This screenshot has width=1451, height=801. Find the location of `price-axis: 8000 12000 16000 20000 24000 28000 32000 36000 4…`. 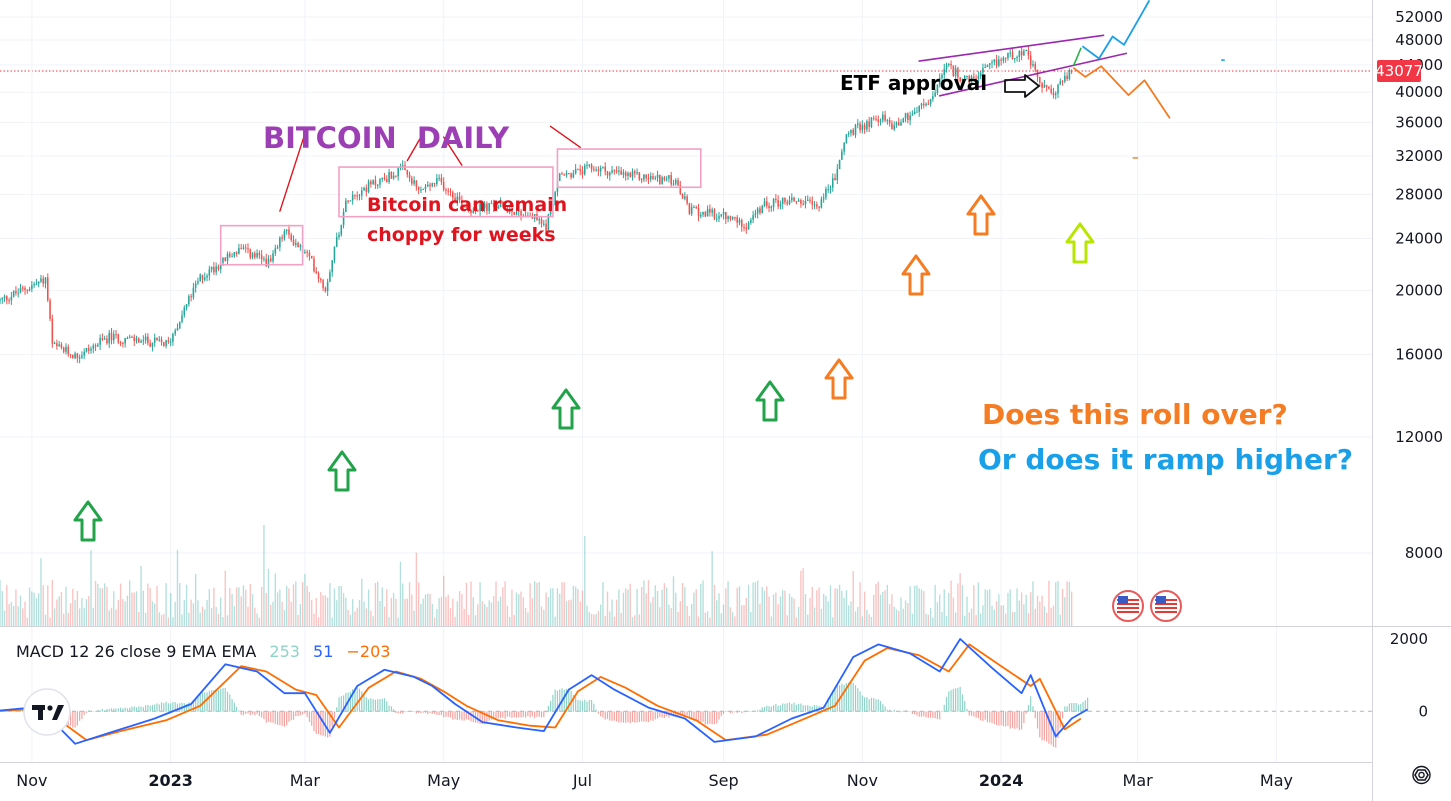

price-axis: 8000 12000 16000 20000 24000 28000 32000 36000 4… is located at coordinates (1419, 285).